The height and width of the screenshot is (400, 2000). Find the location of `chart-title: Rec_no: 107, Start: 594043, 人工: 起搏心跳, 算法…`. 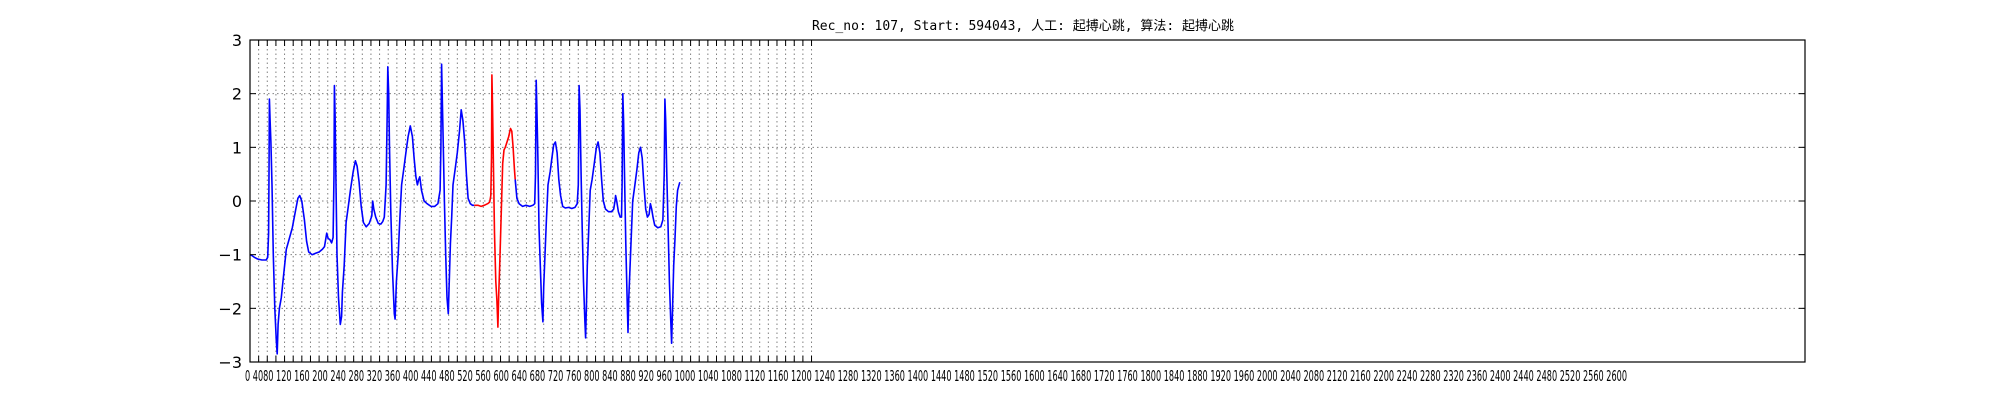

chart-title: Rec_no: 107, Start: 594043, 人工: 起搏心跳, 算法… is located at coordinates (1023, 26).